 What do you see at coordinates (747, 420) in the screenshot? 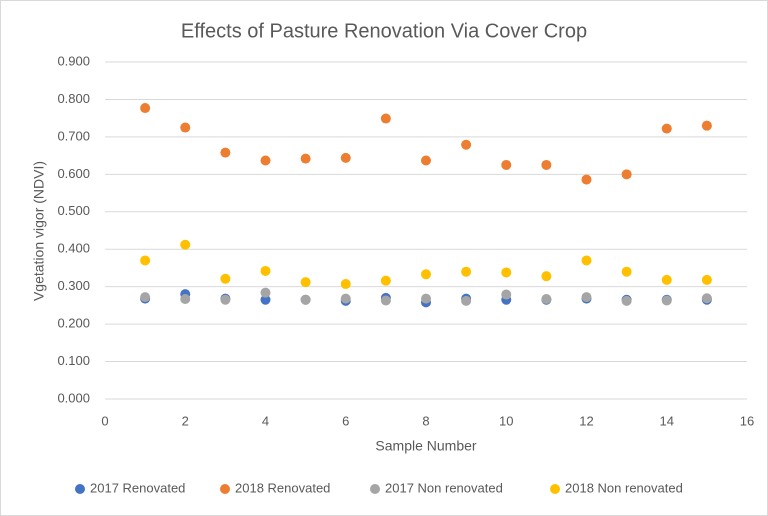
I see `x-tick-label: 16` at bounding box center [747, 420].